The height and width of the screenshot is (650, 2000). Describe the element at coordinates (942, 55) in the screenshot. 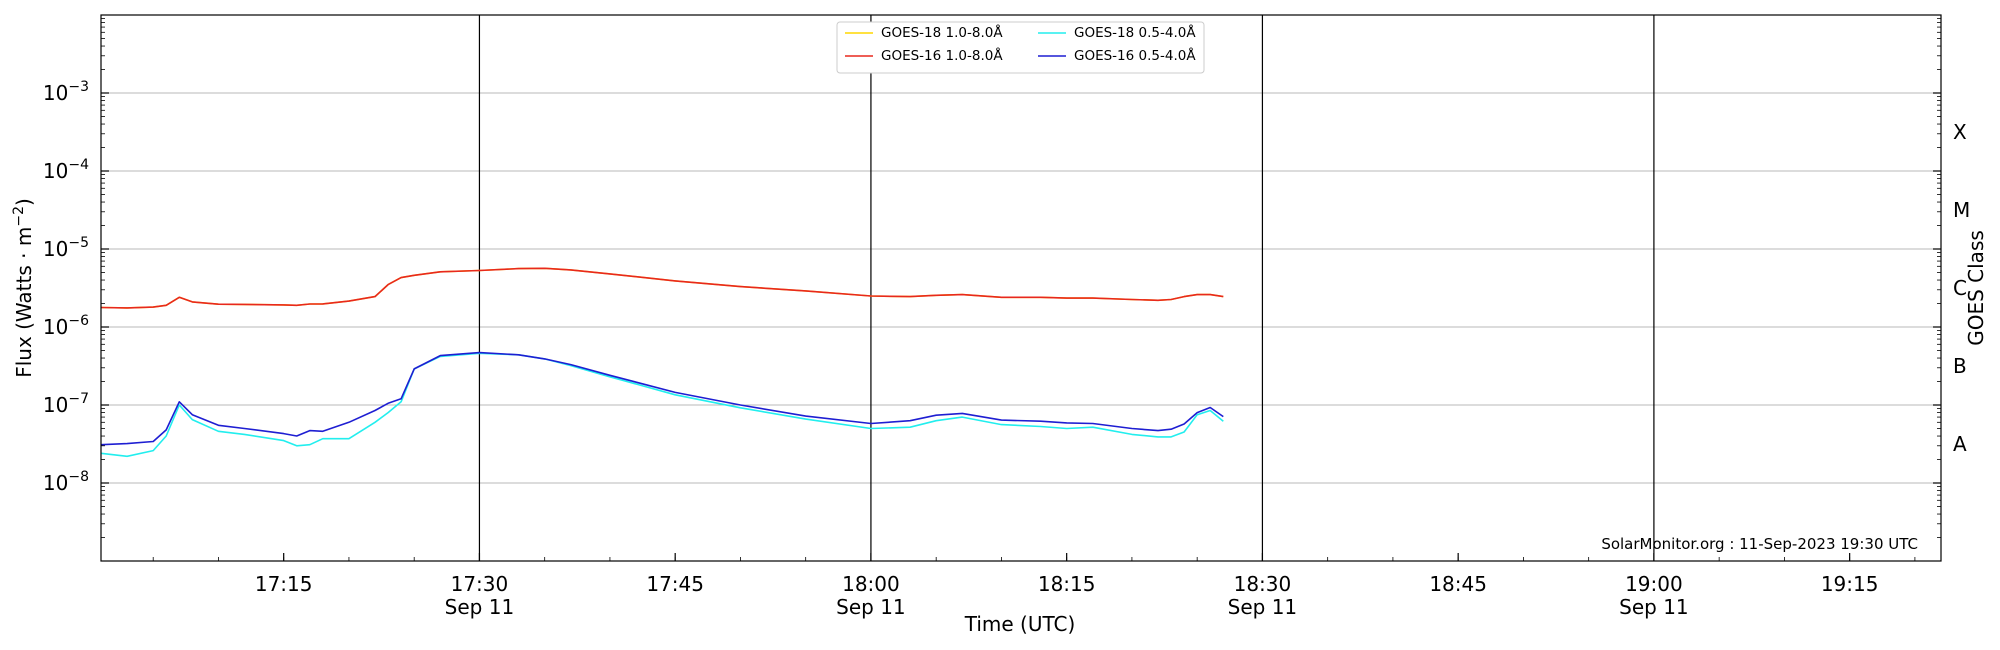

I see `legend-label: GOES-16 1.0-8.0Å` at that location.